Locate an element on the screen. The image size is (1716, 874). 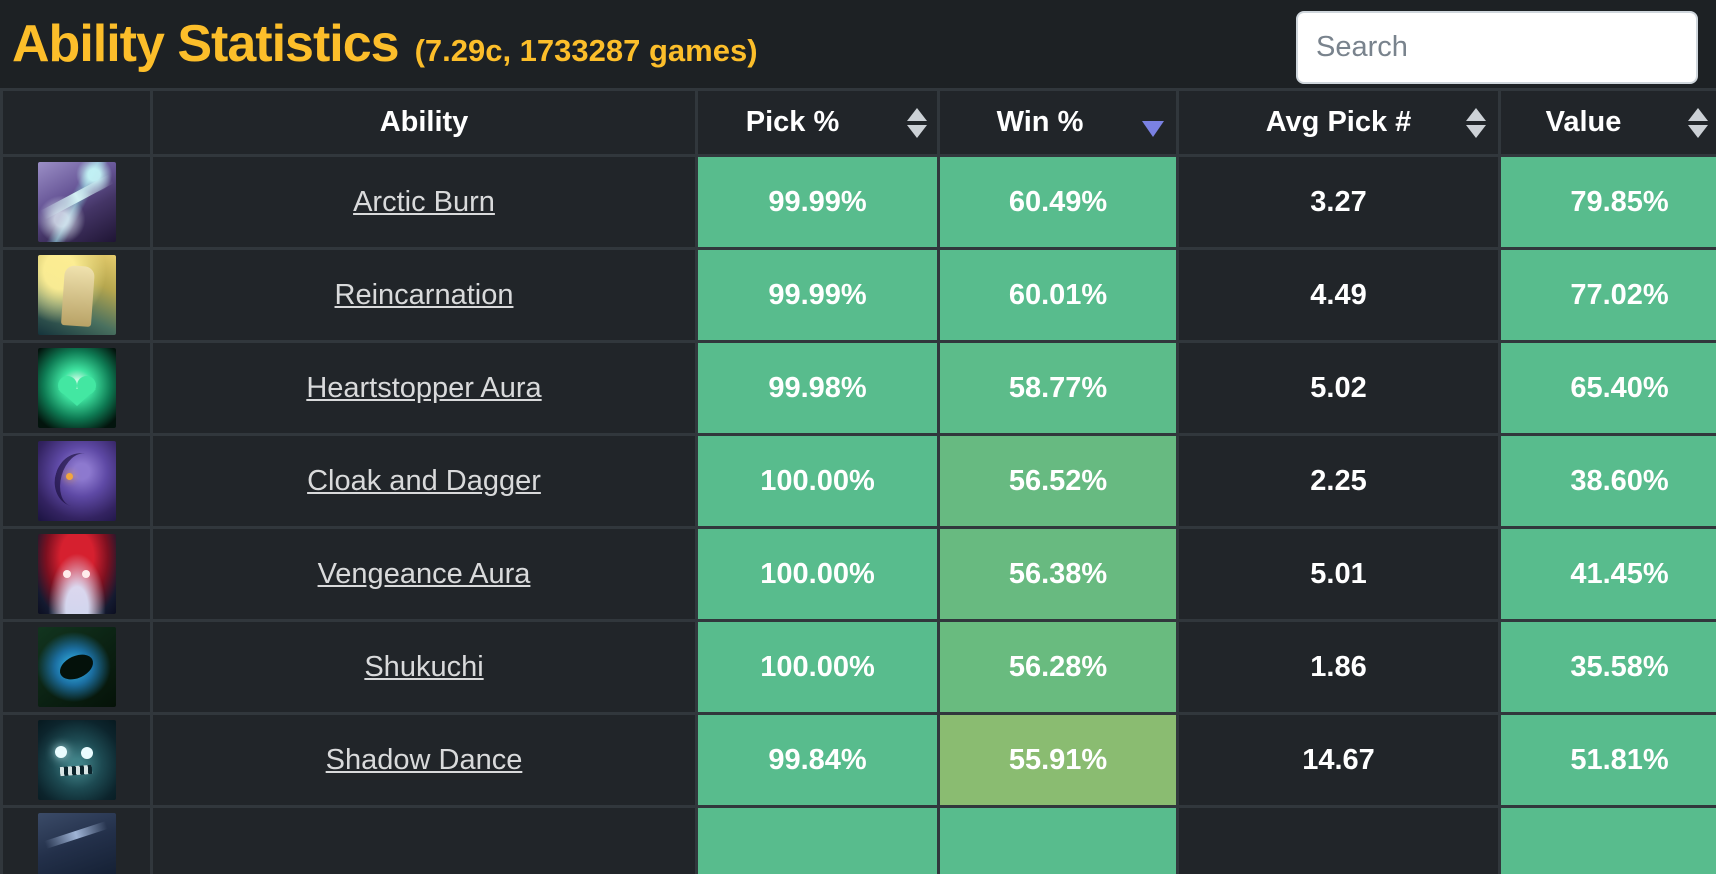
ability-name-cell: Reincarnation is located at coordinates (424, 295).